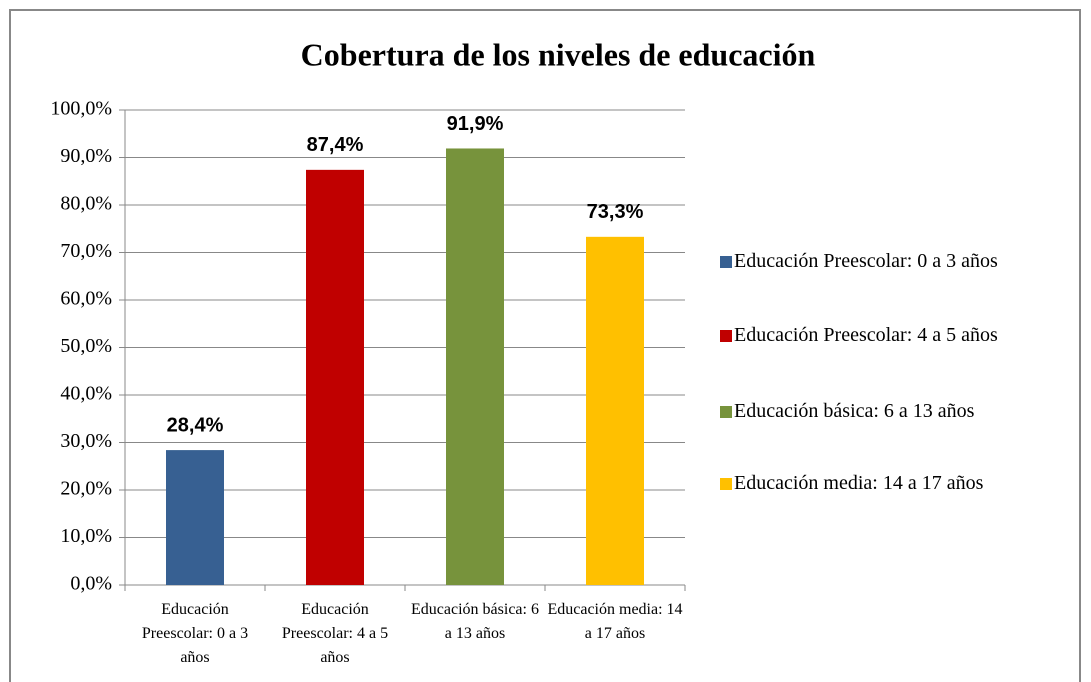  I want to click on x-tick-label: Educación Preescolar: 4 a 5 años, so click(335, 633).